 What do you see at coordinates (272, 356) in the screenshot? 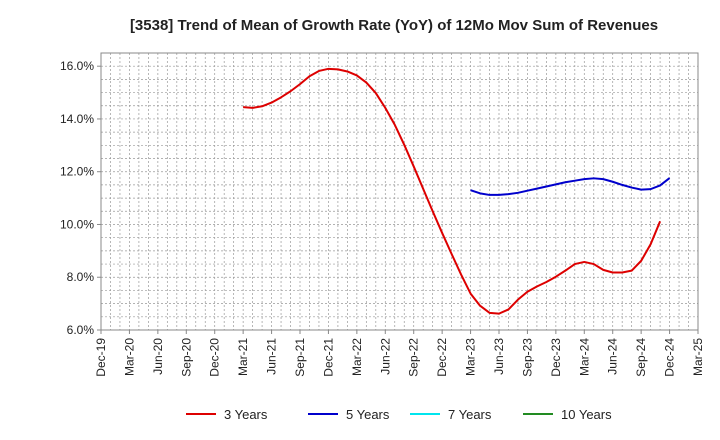
I see `x-tick-label: Jun-21` at bounding box center [272, 356].